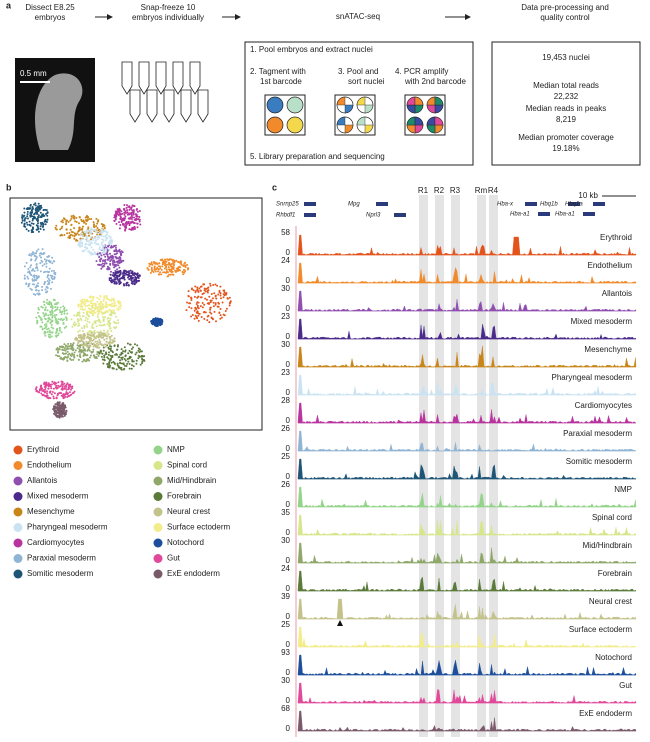 The width and height of the screenshot is (650, 742). Describe the element at coordinates (611, 601) in the screenshot. I see `track-label: Neural crest` at that location.